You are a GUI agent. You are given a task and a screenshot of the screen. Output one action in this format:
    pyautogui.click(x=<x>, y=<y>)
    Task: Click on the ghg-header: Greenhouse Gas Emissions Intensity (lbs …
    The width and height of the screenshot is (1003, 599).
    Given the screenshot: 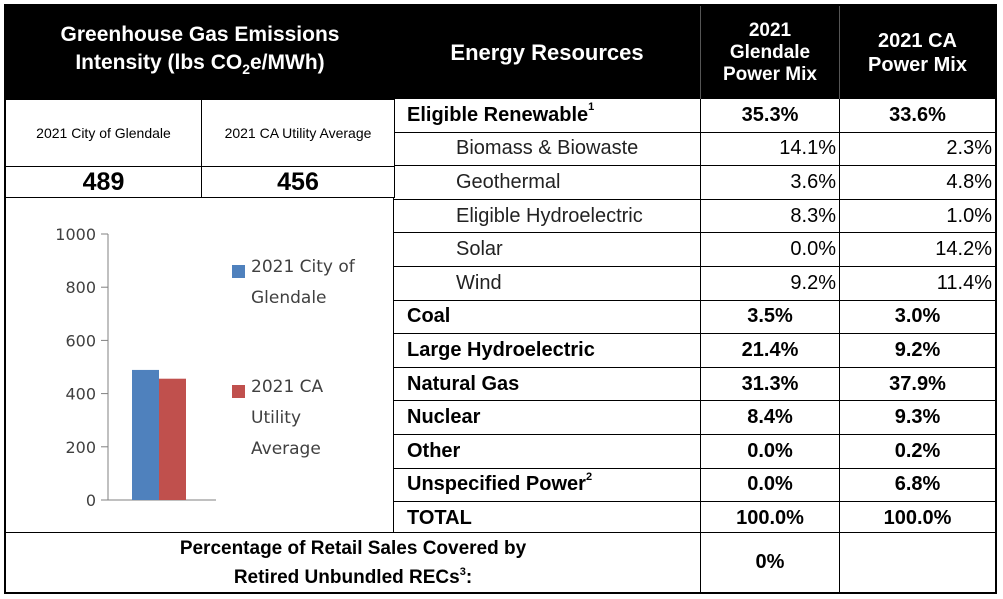 What is the action you would take?
    pyautogui.click(x=200, y=52)
    